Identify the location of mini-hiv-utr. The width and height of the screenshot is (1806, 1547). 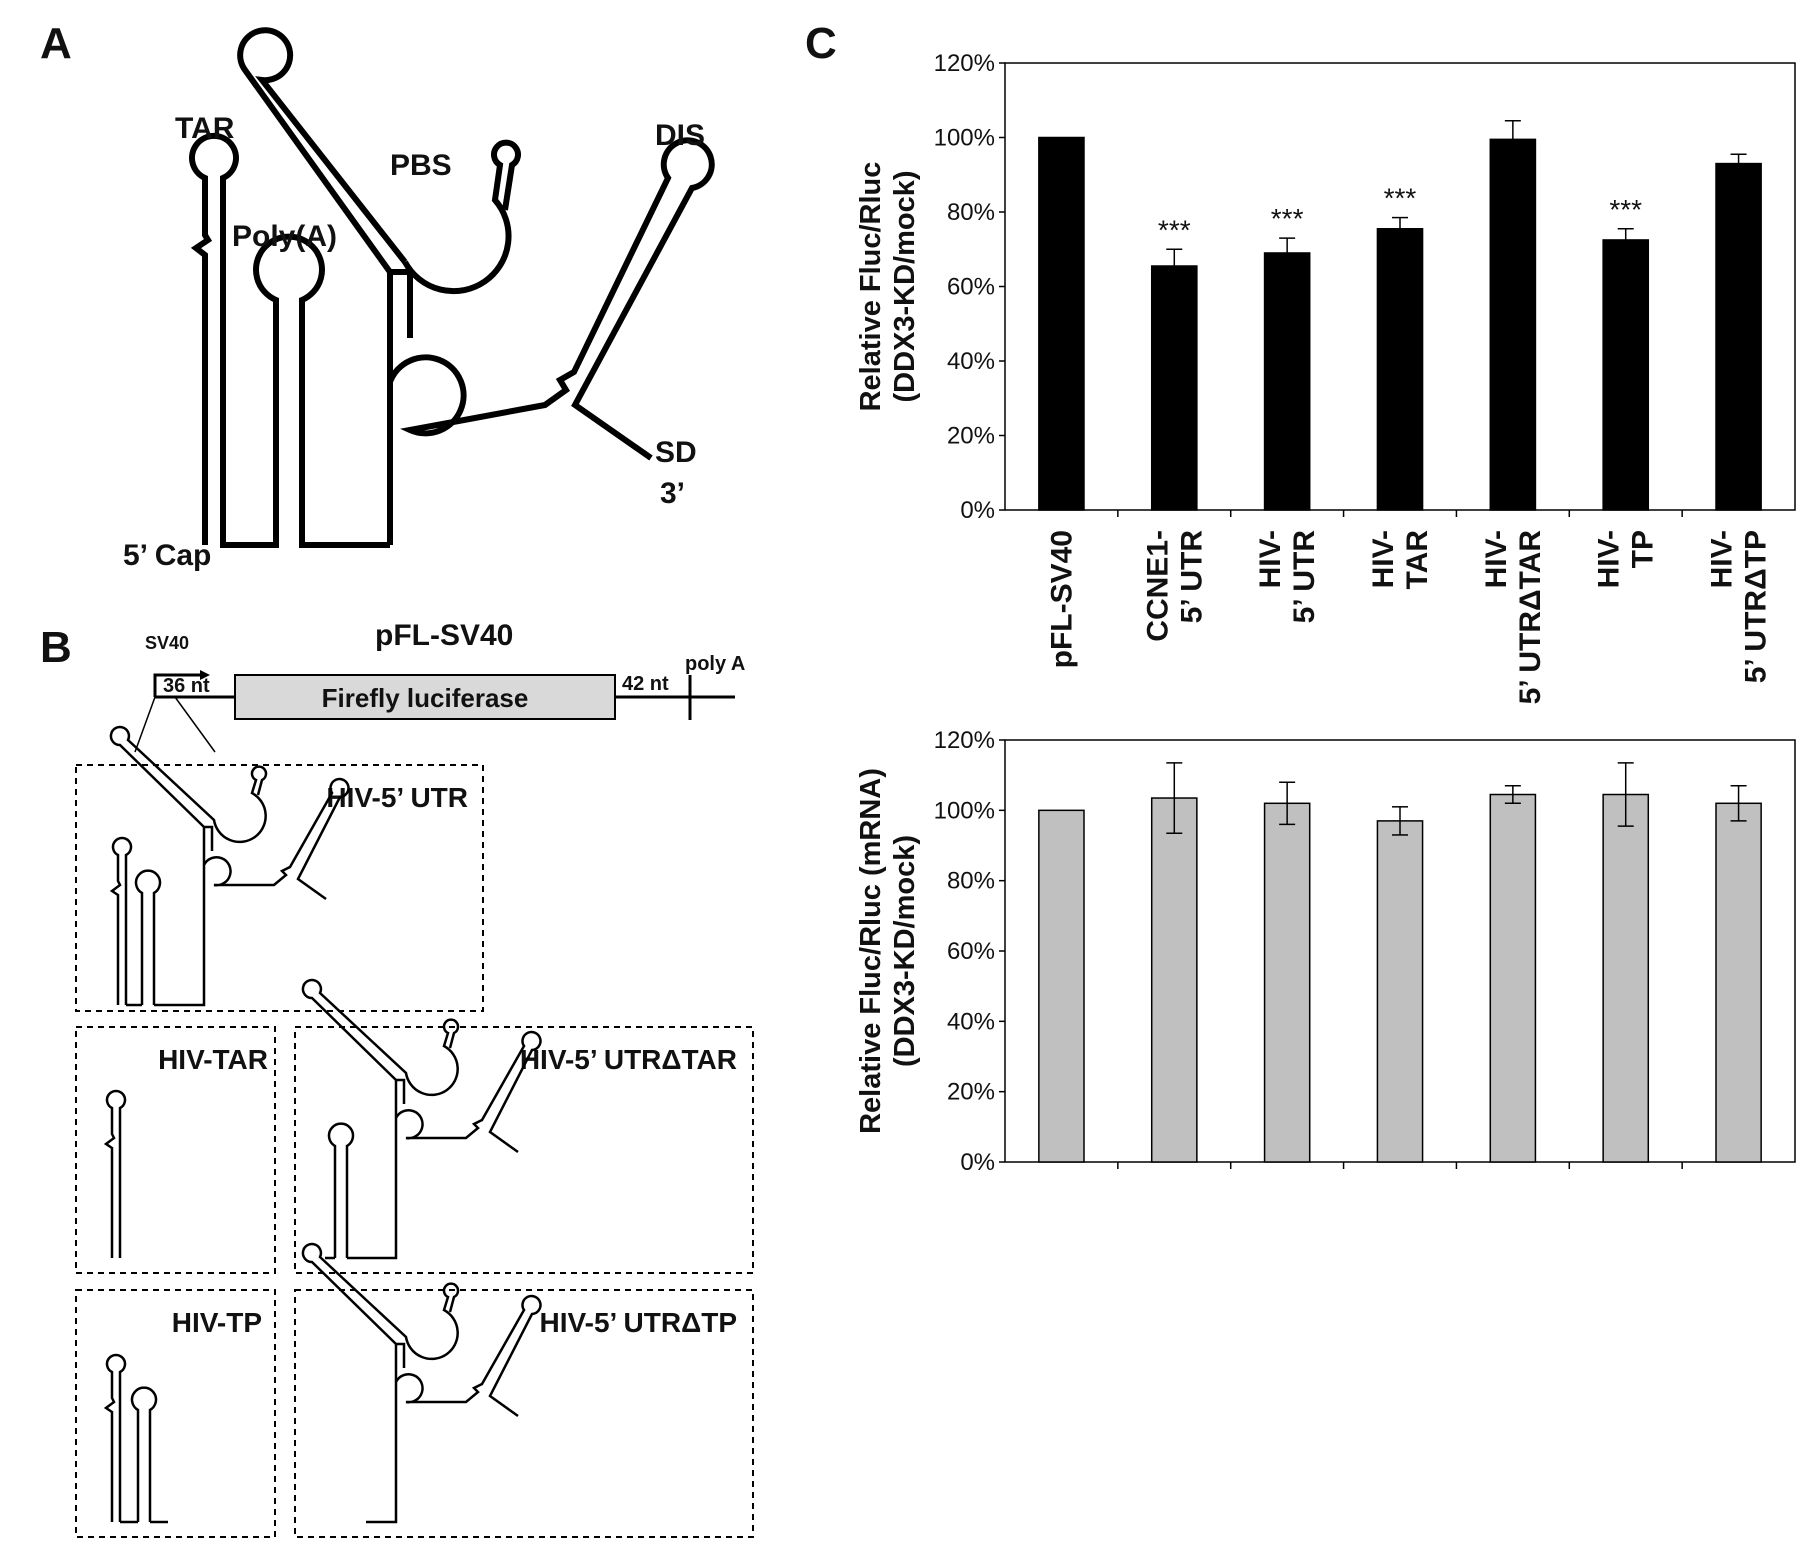
(229, 866).